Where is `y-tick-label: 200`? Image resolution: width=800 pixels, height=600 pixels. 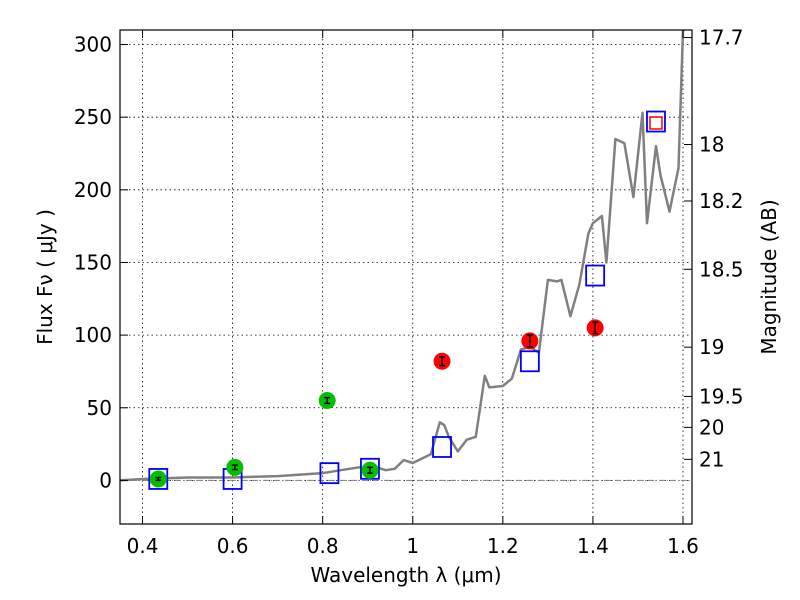
y-tick-label: 200 is located at coordinates (93, 190).